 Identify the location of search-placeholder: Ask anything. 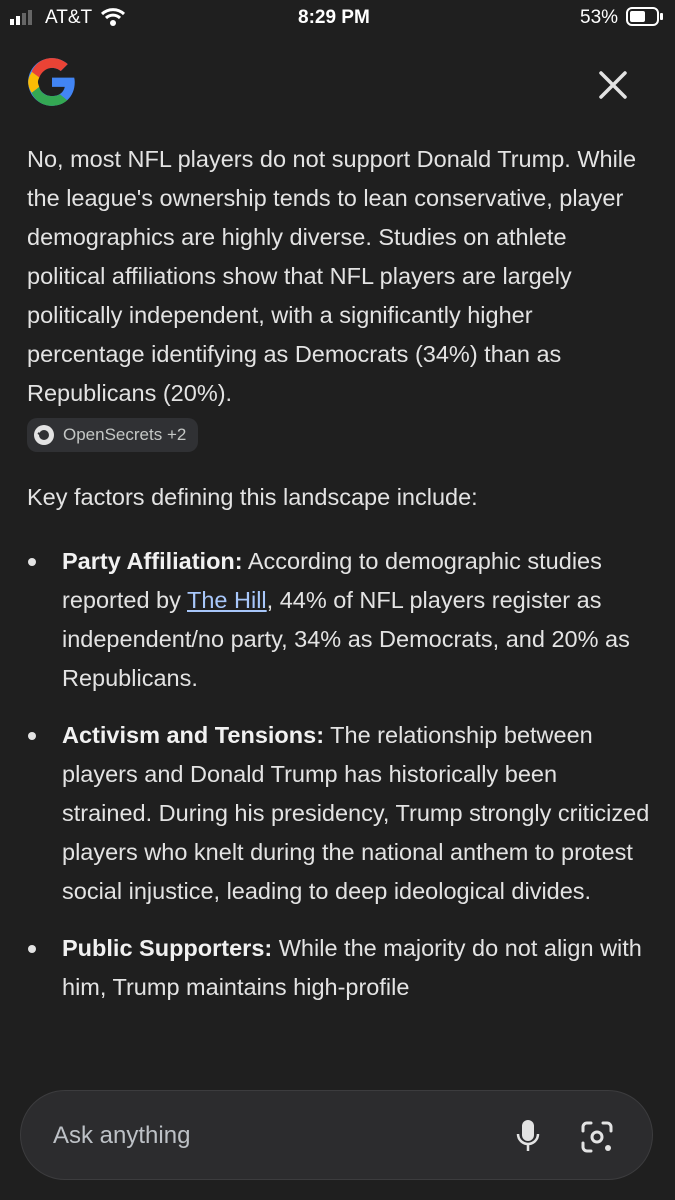
(122, 1135).